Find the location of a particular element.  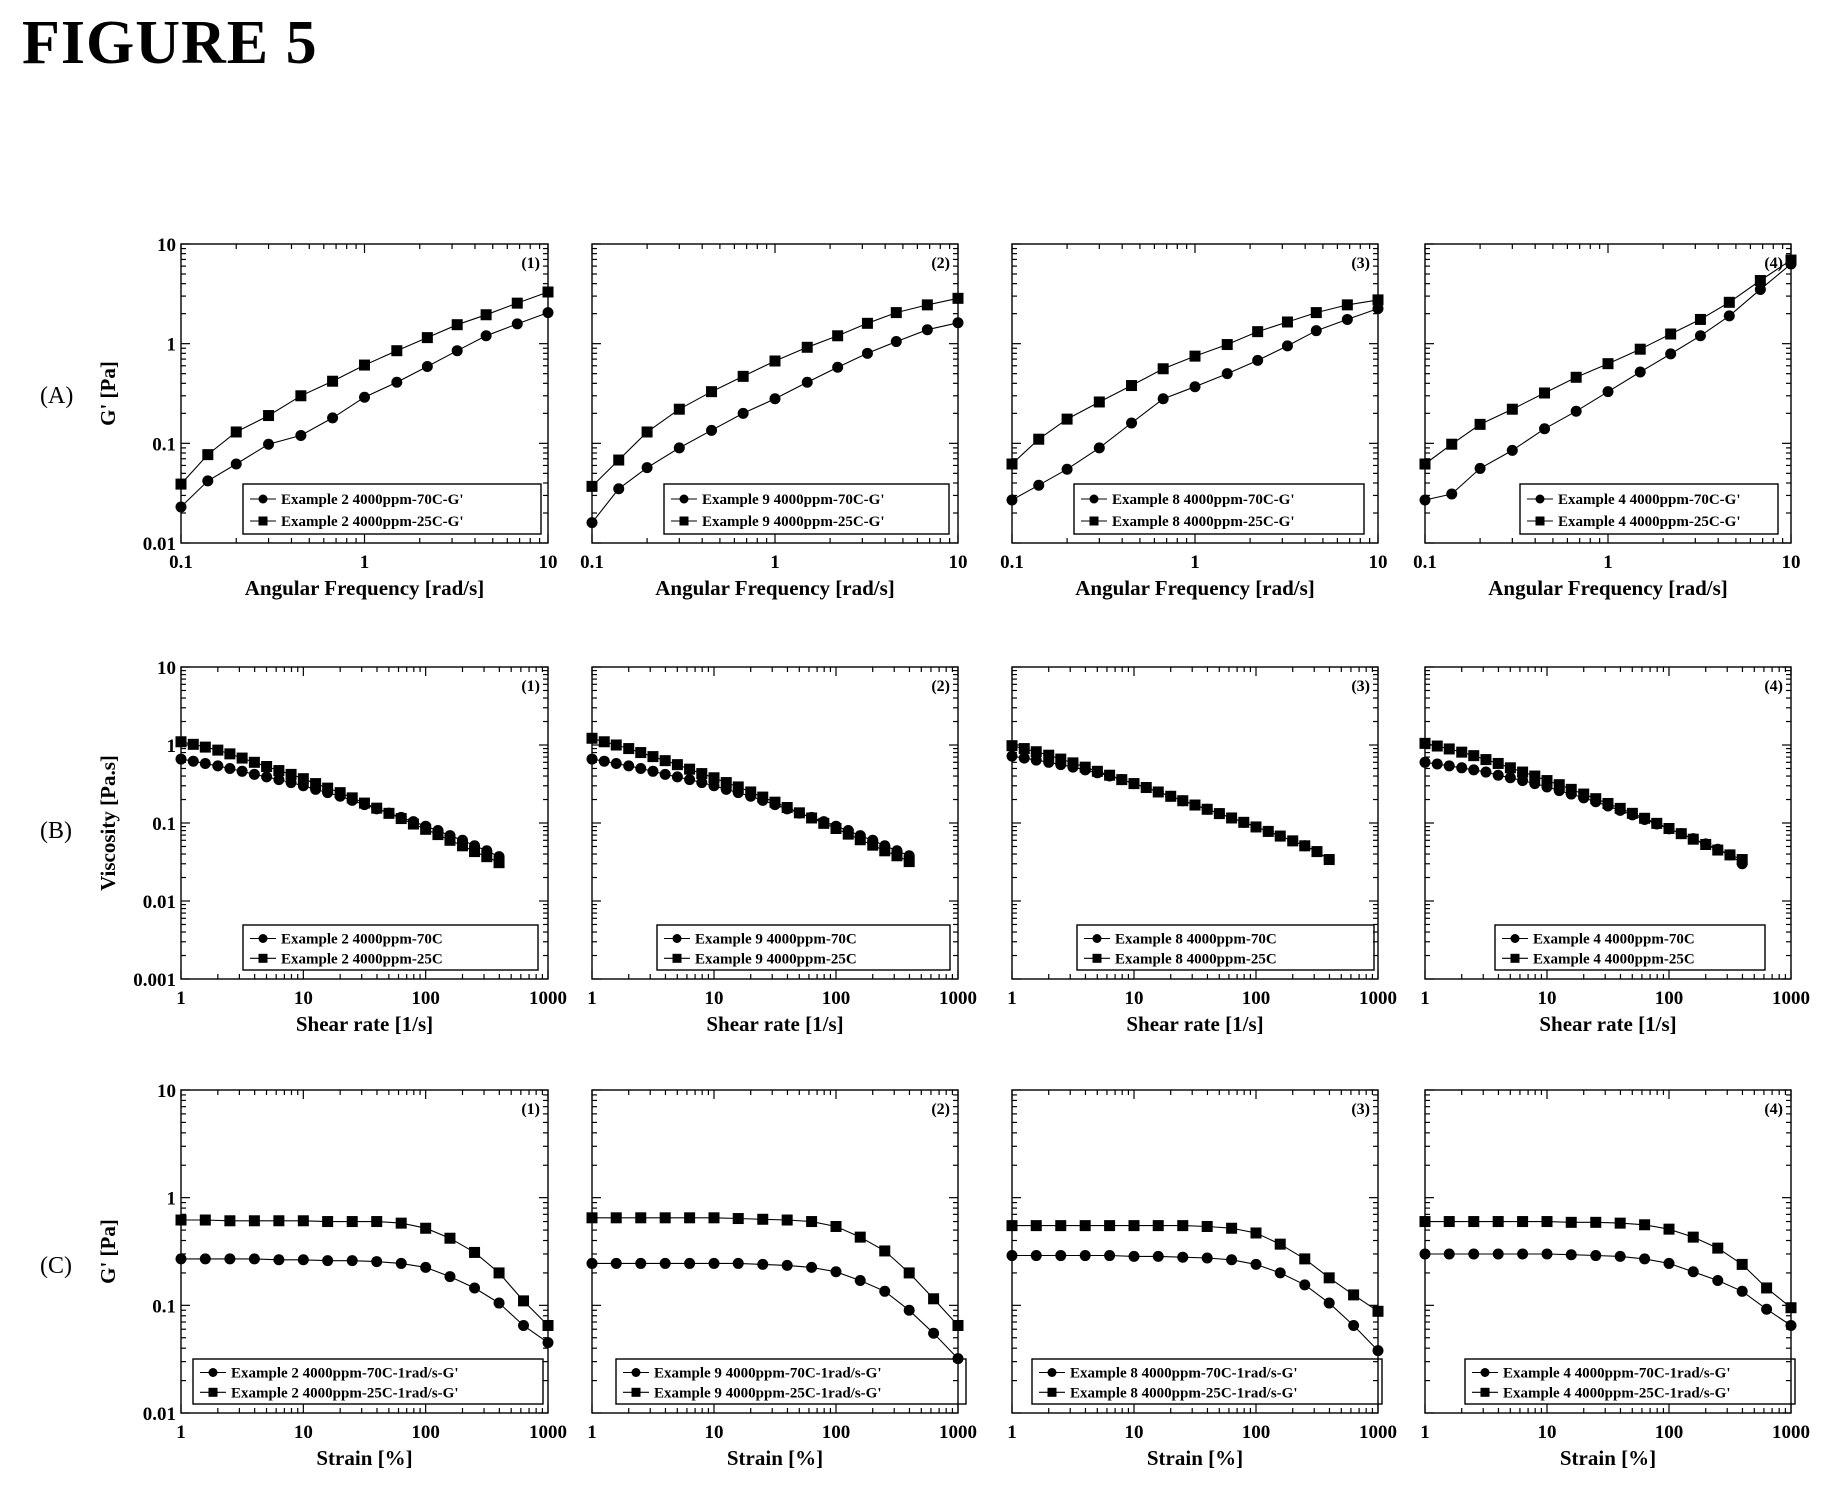

legend-entry: Example 2 4000ppm-70C-1rad/s-G' is located at coordinates (345, 1374).